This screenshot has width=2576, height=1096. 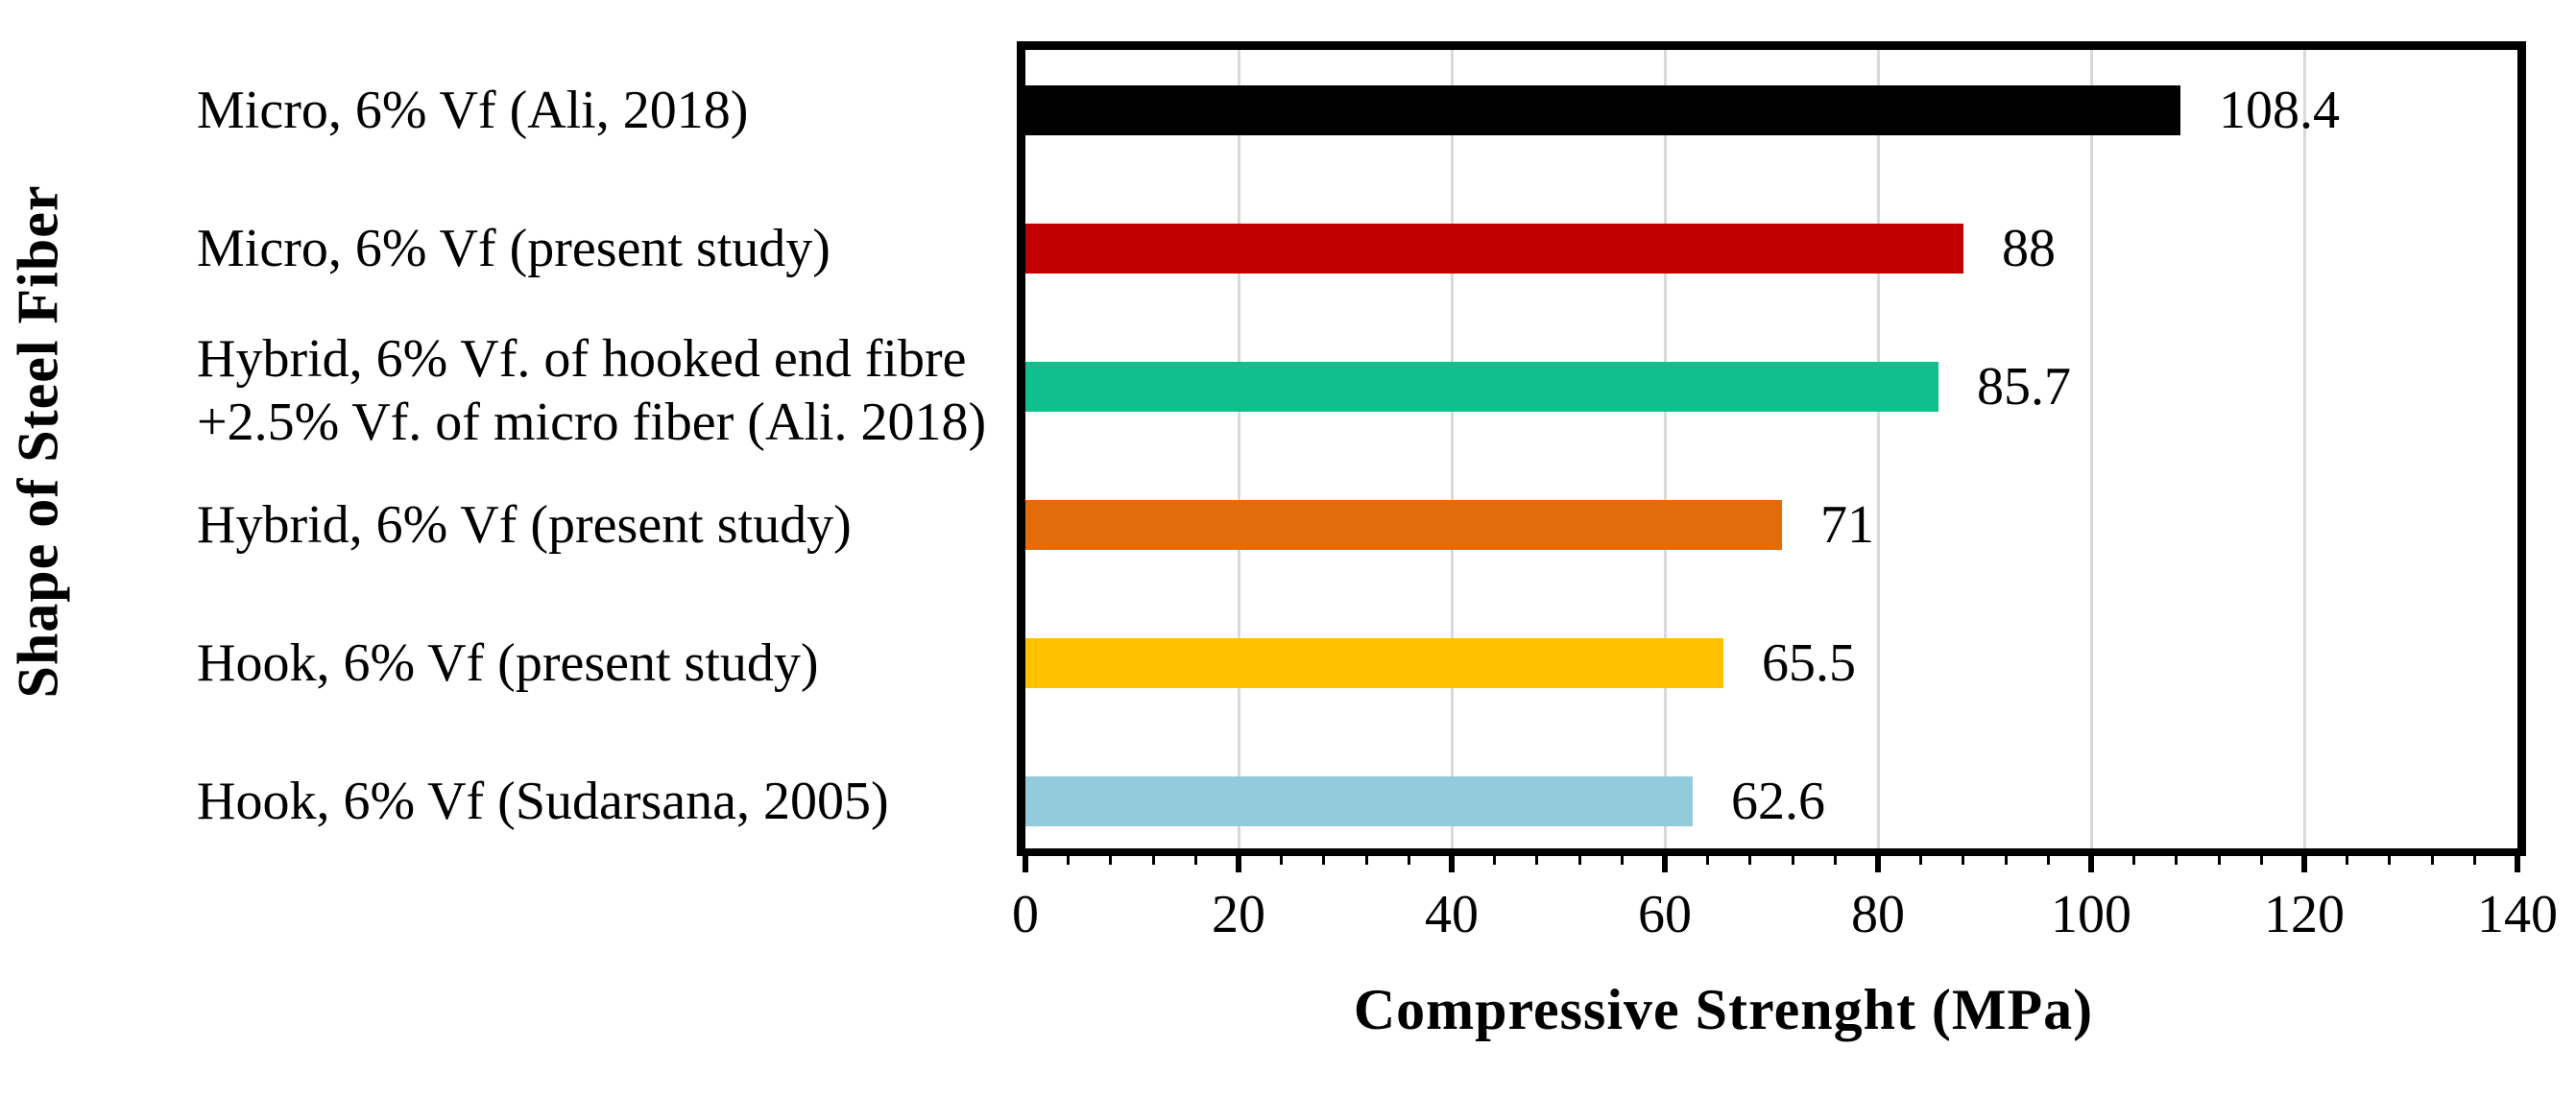 I want to click on category-label: Hybrid, 6% Vf (present study), so click(x=524, y=525).